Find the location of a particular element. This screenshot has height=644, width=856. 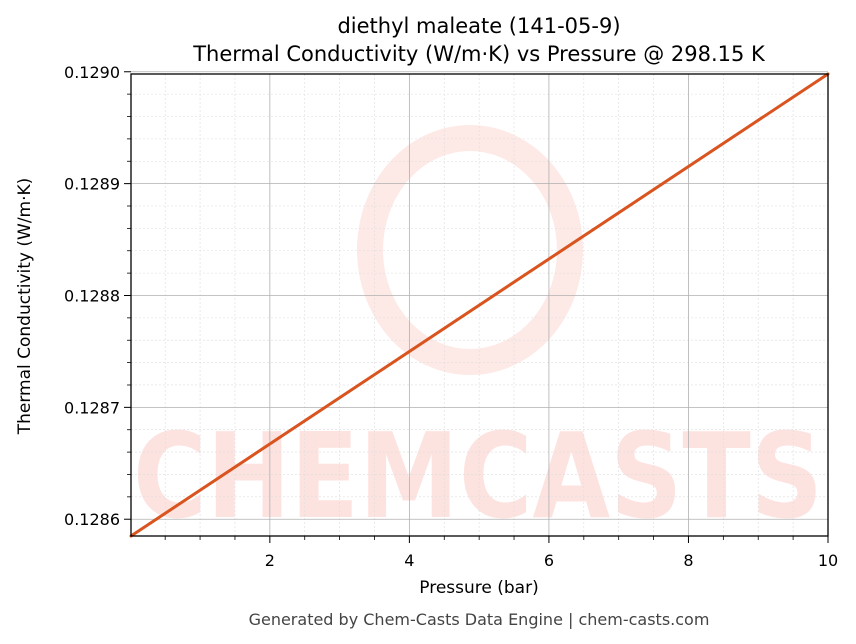

y-tick-label: 0.1289 is located at coordinates (92, 184).